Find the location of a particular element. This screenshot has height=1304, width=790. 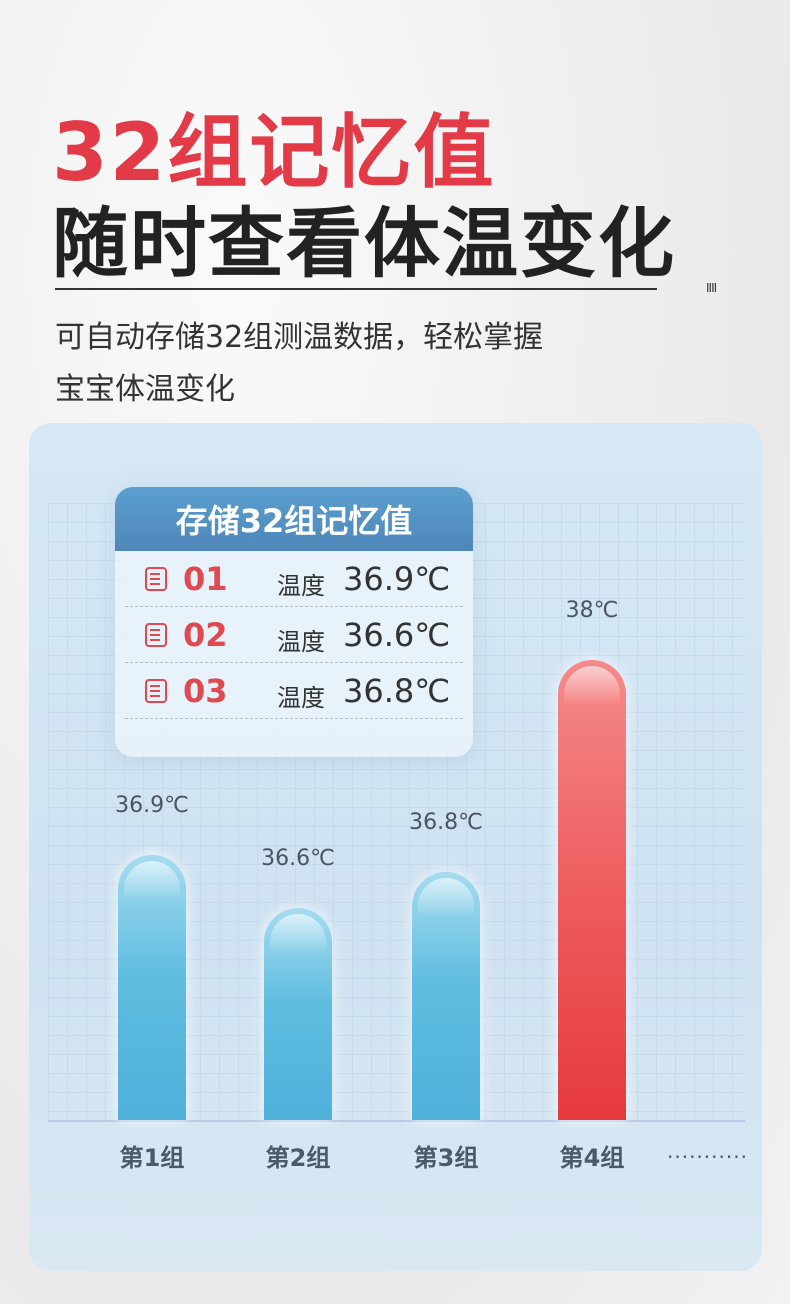

memory-row: 01 温度 36.9℃ is located at coordinates (294, 579).